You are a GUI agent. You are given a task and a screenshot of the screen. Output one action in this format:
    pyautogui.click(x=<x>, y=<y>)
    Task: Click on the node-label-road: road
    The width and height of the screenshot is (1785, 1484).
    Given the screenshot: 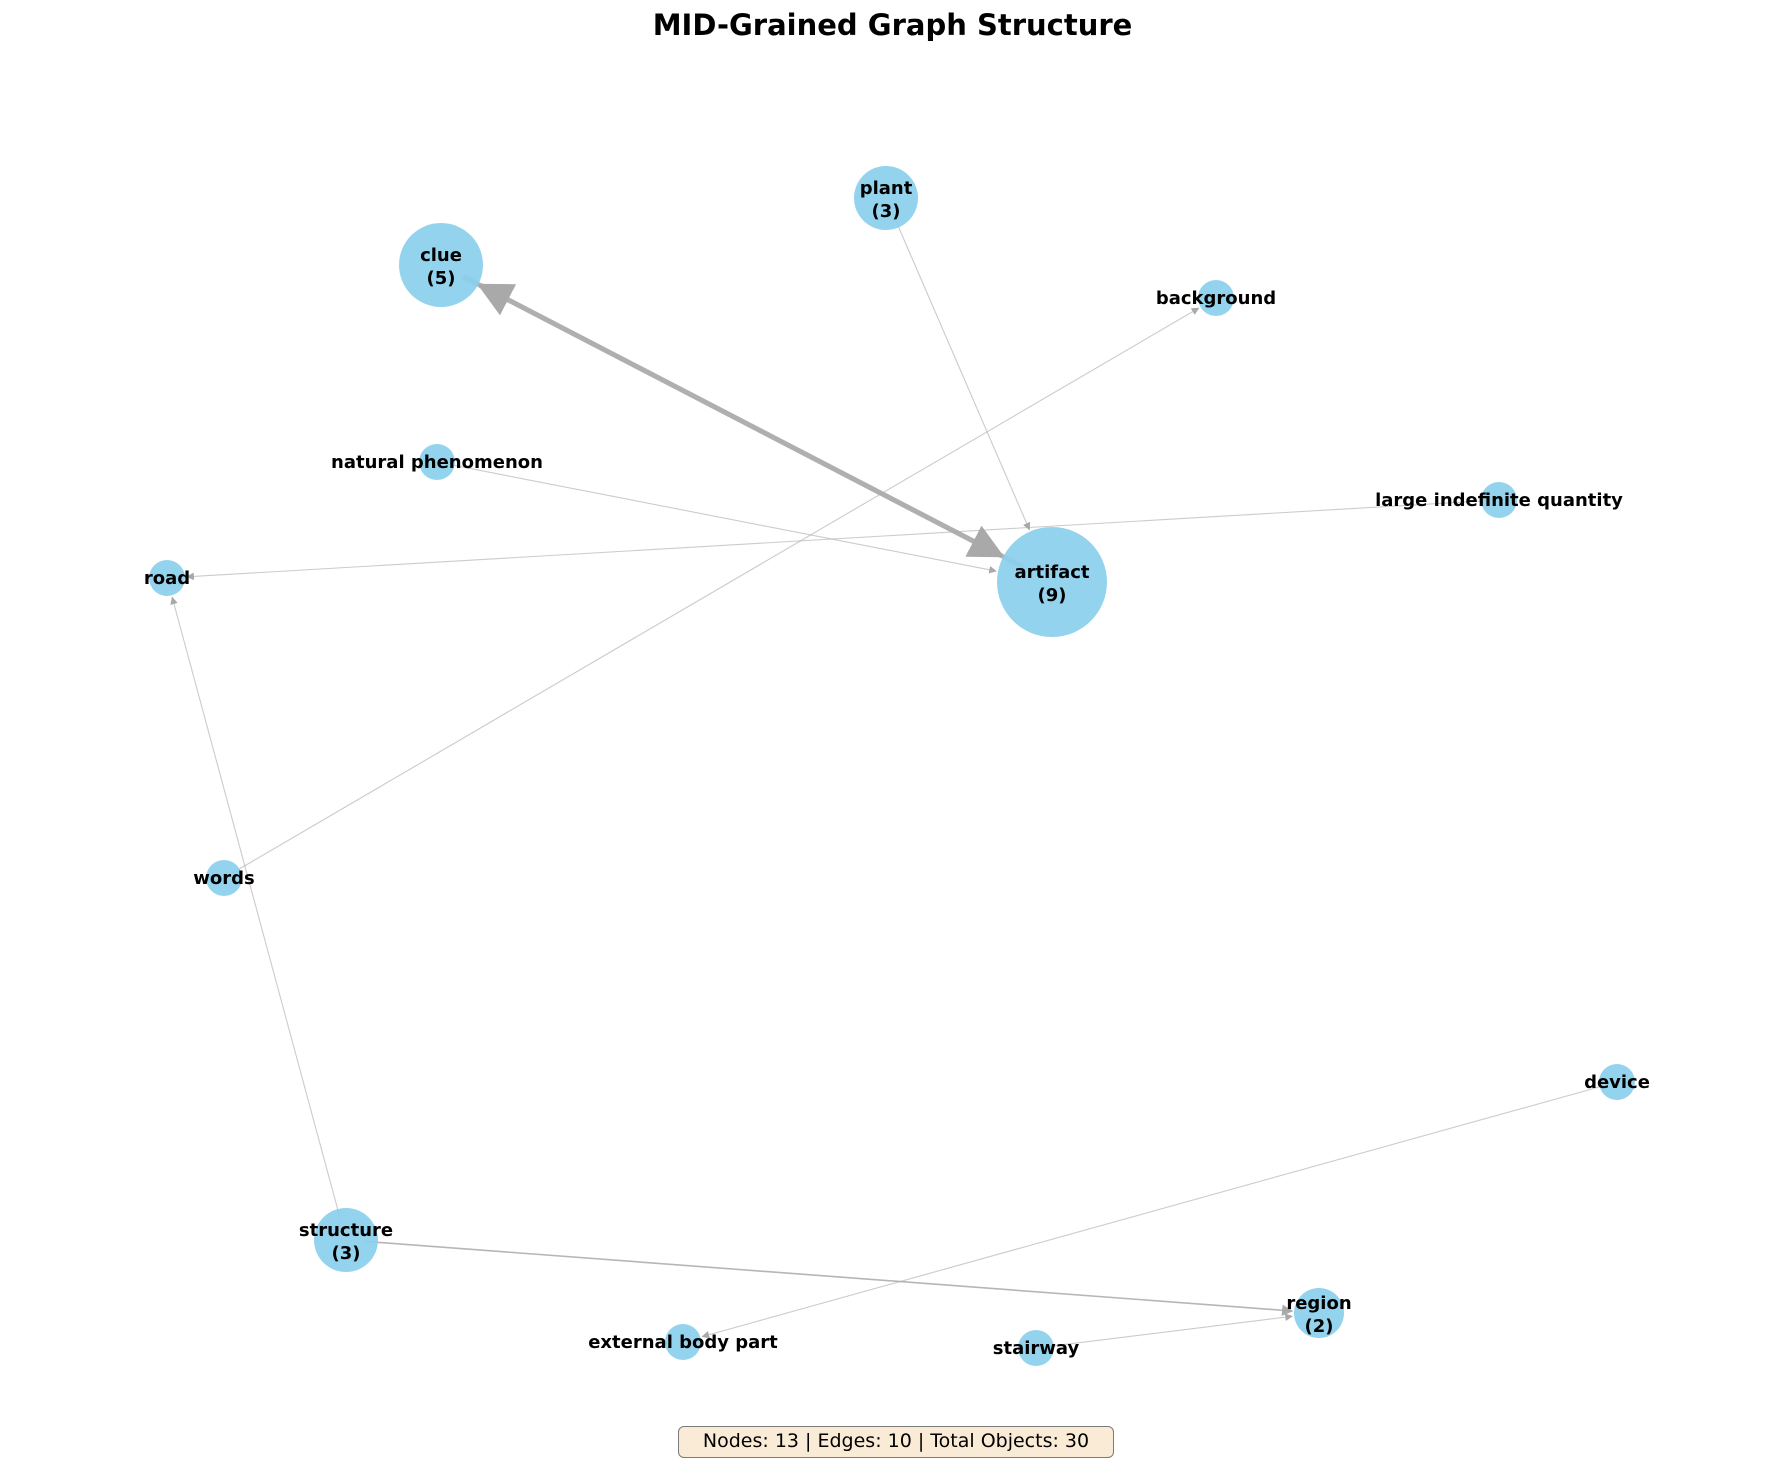 What is the action you would take?
    pyautogui.click(x=167, y=578)
    